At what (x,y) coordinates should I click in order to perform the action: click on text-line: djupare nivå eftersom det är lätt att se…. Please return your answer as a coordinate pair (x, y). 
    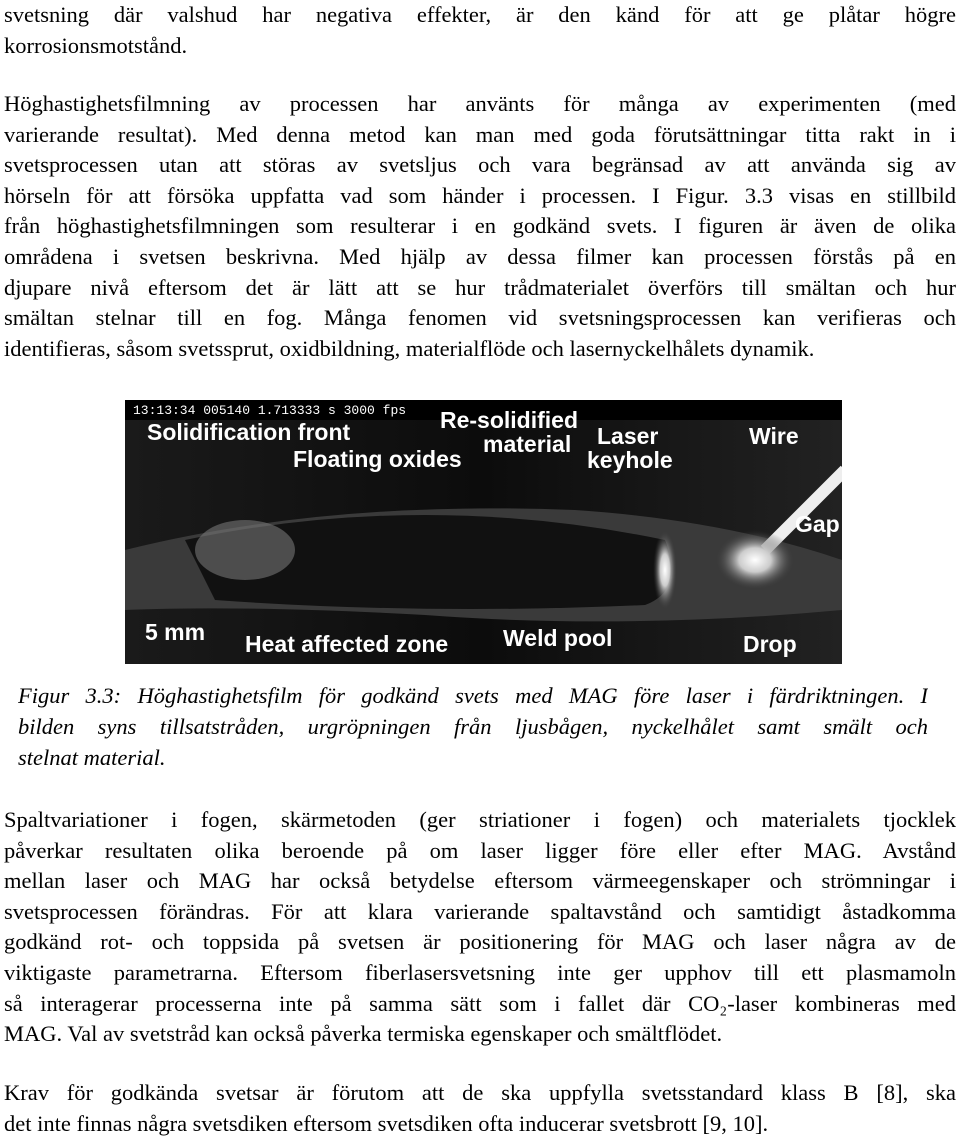
    Looking at the image, I should click on (480, 287).